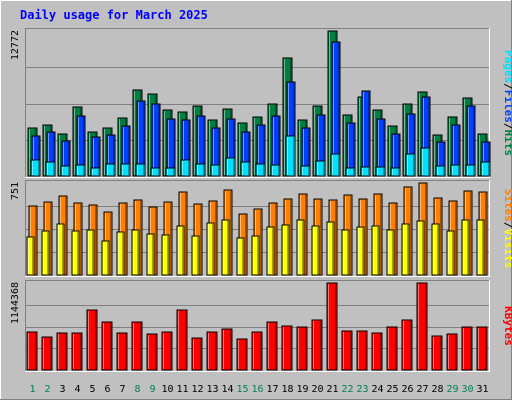 The width and height of the screenshot is (512, 400). I want to click on legend-entry-visits: Visits, so click(507, 249).